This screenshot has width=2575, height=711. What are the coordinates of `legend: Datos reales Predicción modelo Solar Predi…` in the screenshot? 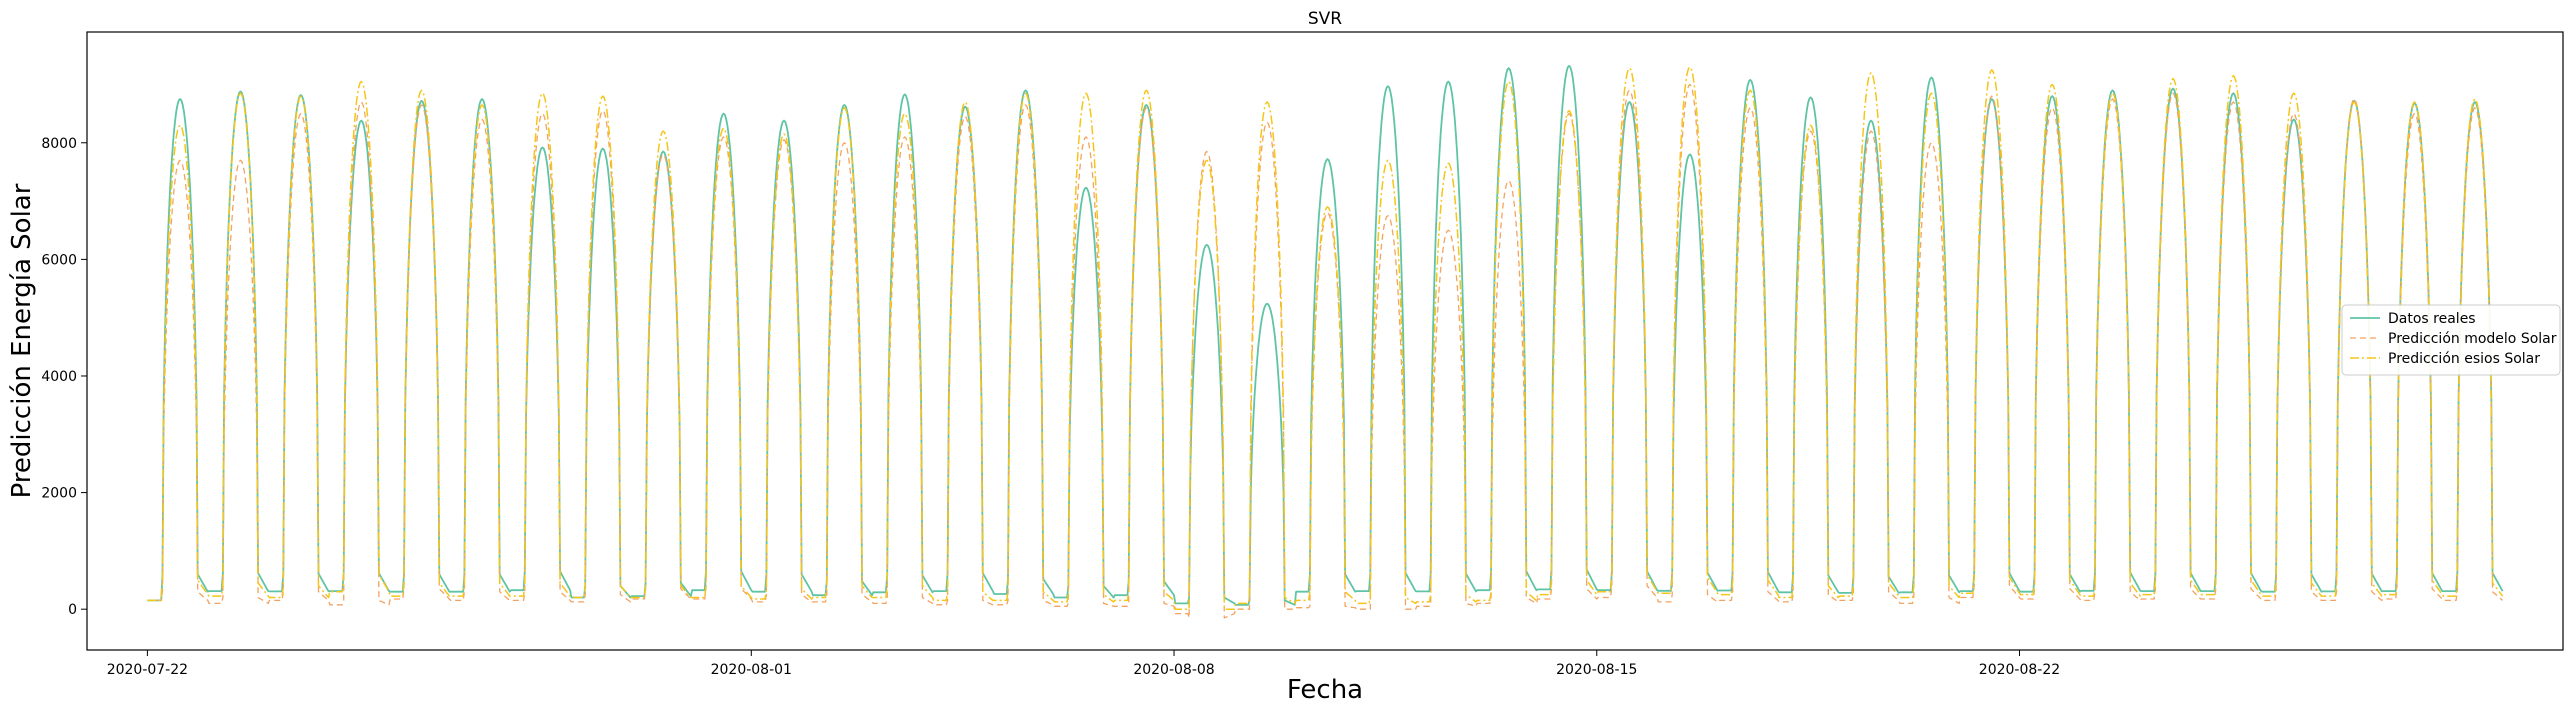 It's located at (2451, 340).